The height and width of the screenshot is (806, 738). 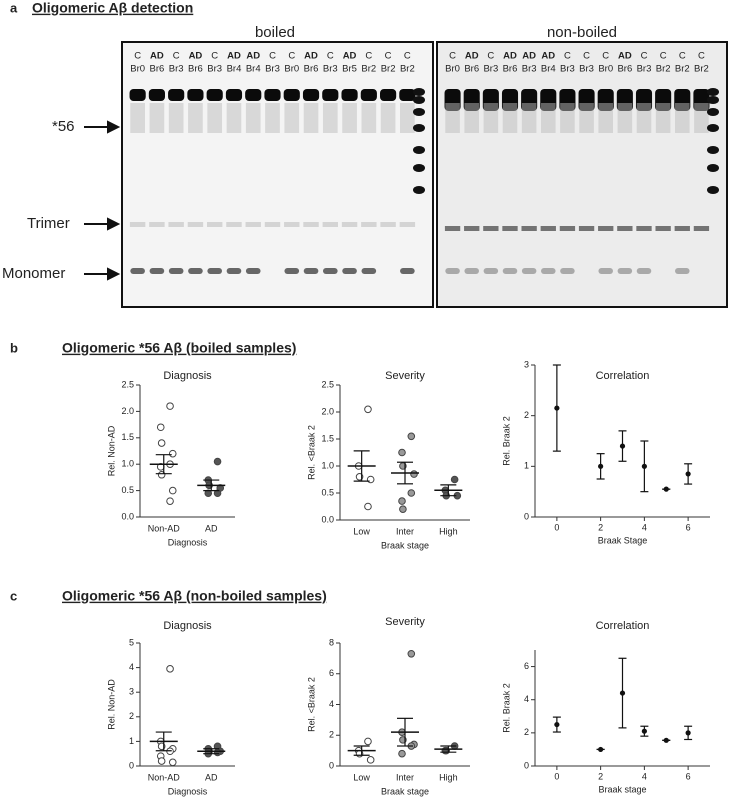 I want to click on x-tick-label: AD, so click(x=211, y=777).